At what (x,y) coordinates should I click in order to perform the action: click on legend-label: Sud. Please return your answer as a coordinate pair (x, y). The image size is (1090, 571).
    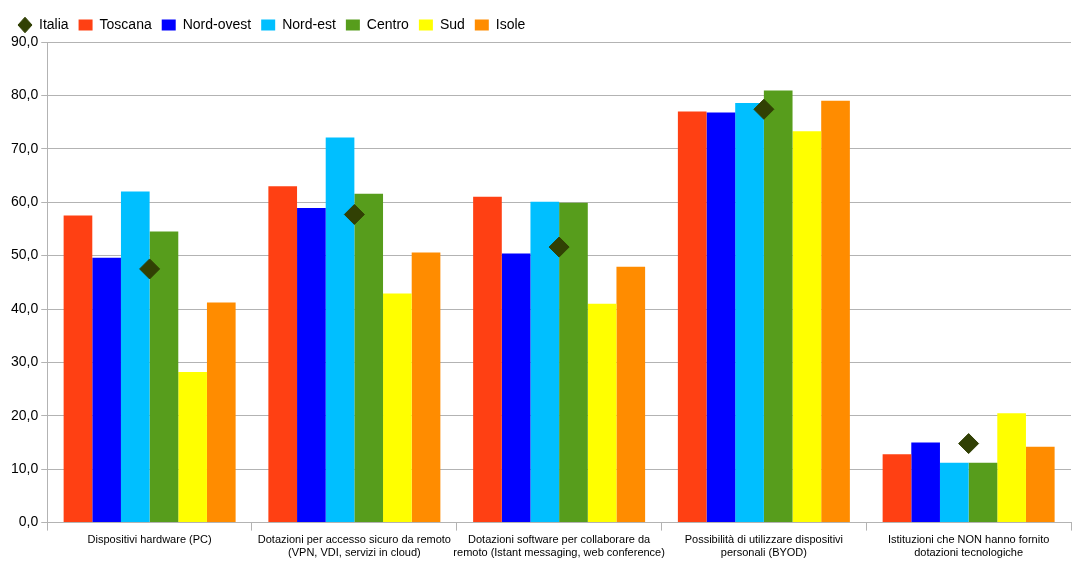
    Looking at the image, I should click on (452, 23).